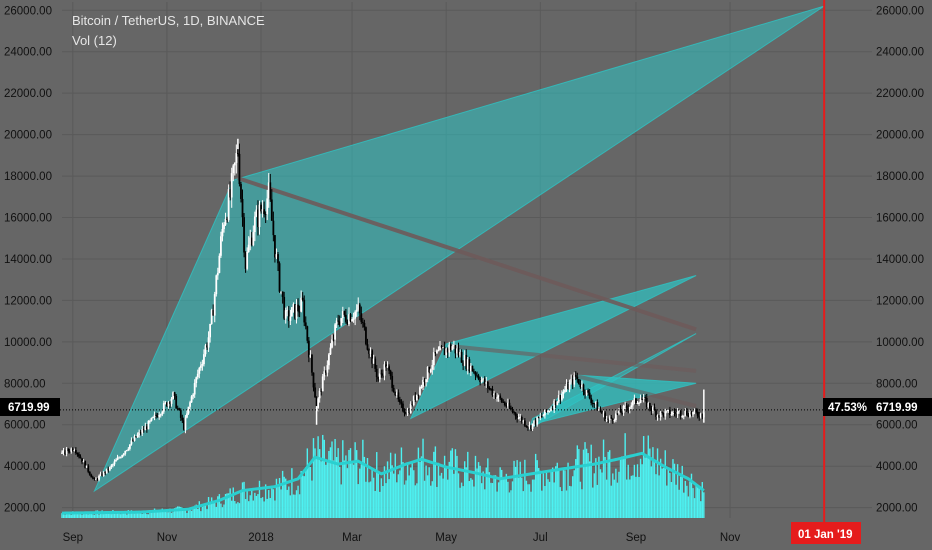 The image size is (932, 550). What do you see at coordinates (897, 384) in the screenshot?
I see `y-tick-label-right: 8000.00` at bounding box center [897, 384].